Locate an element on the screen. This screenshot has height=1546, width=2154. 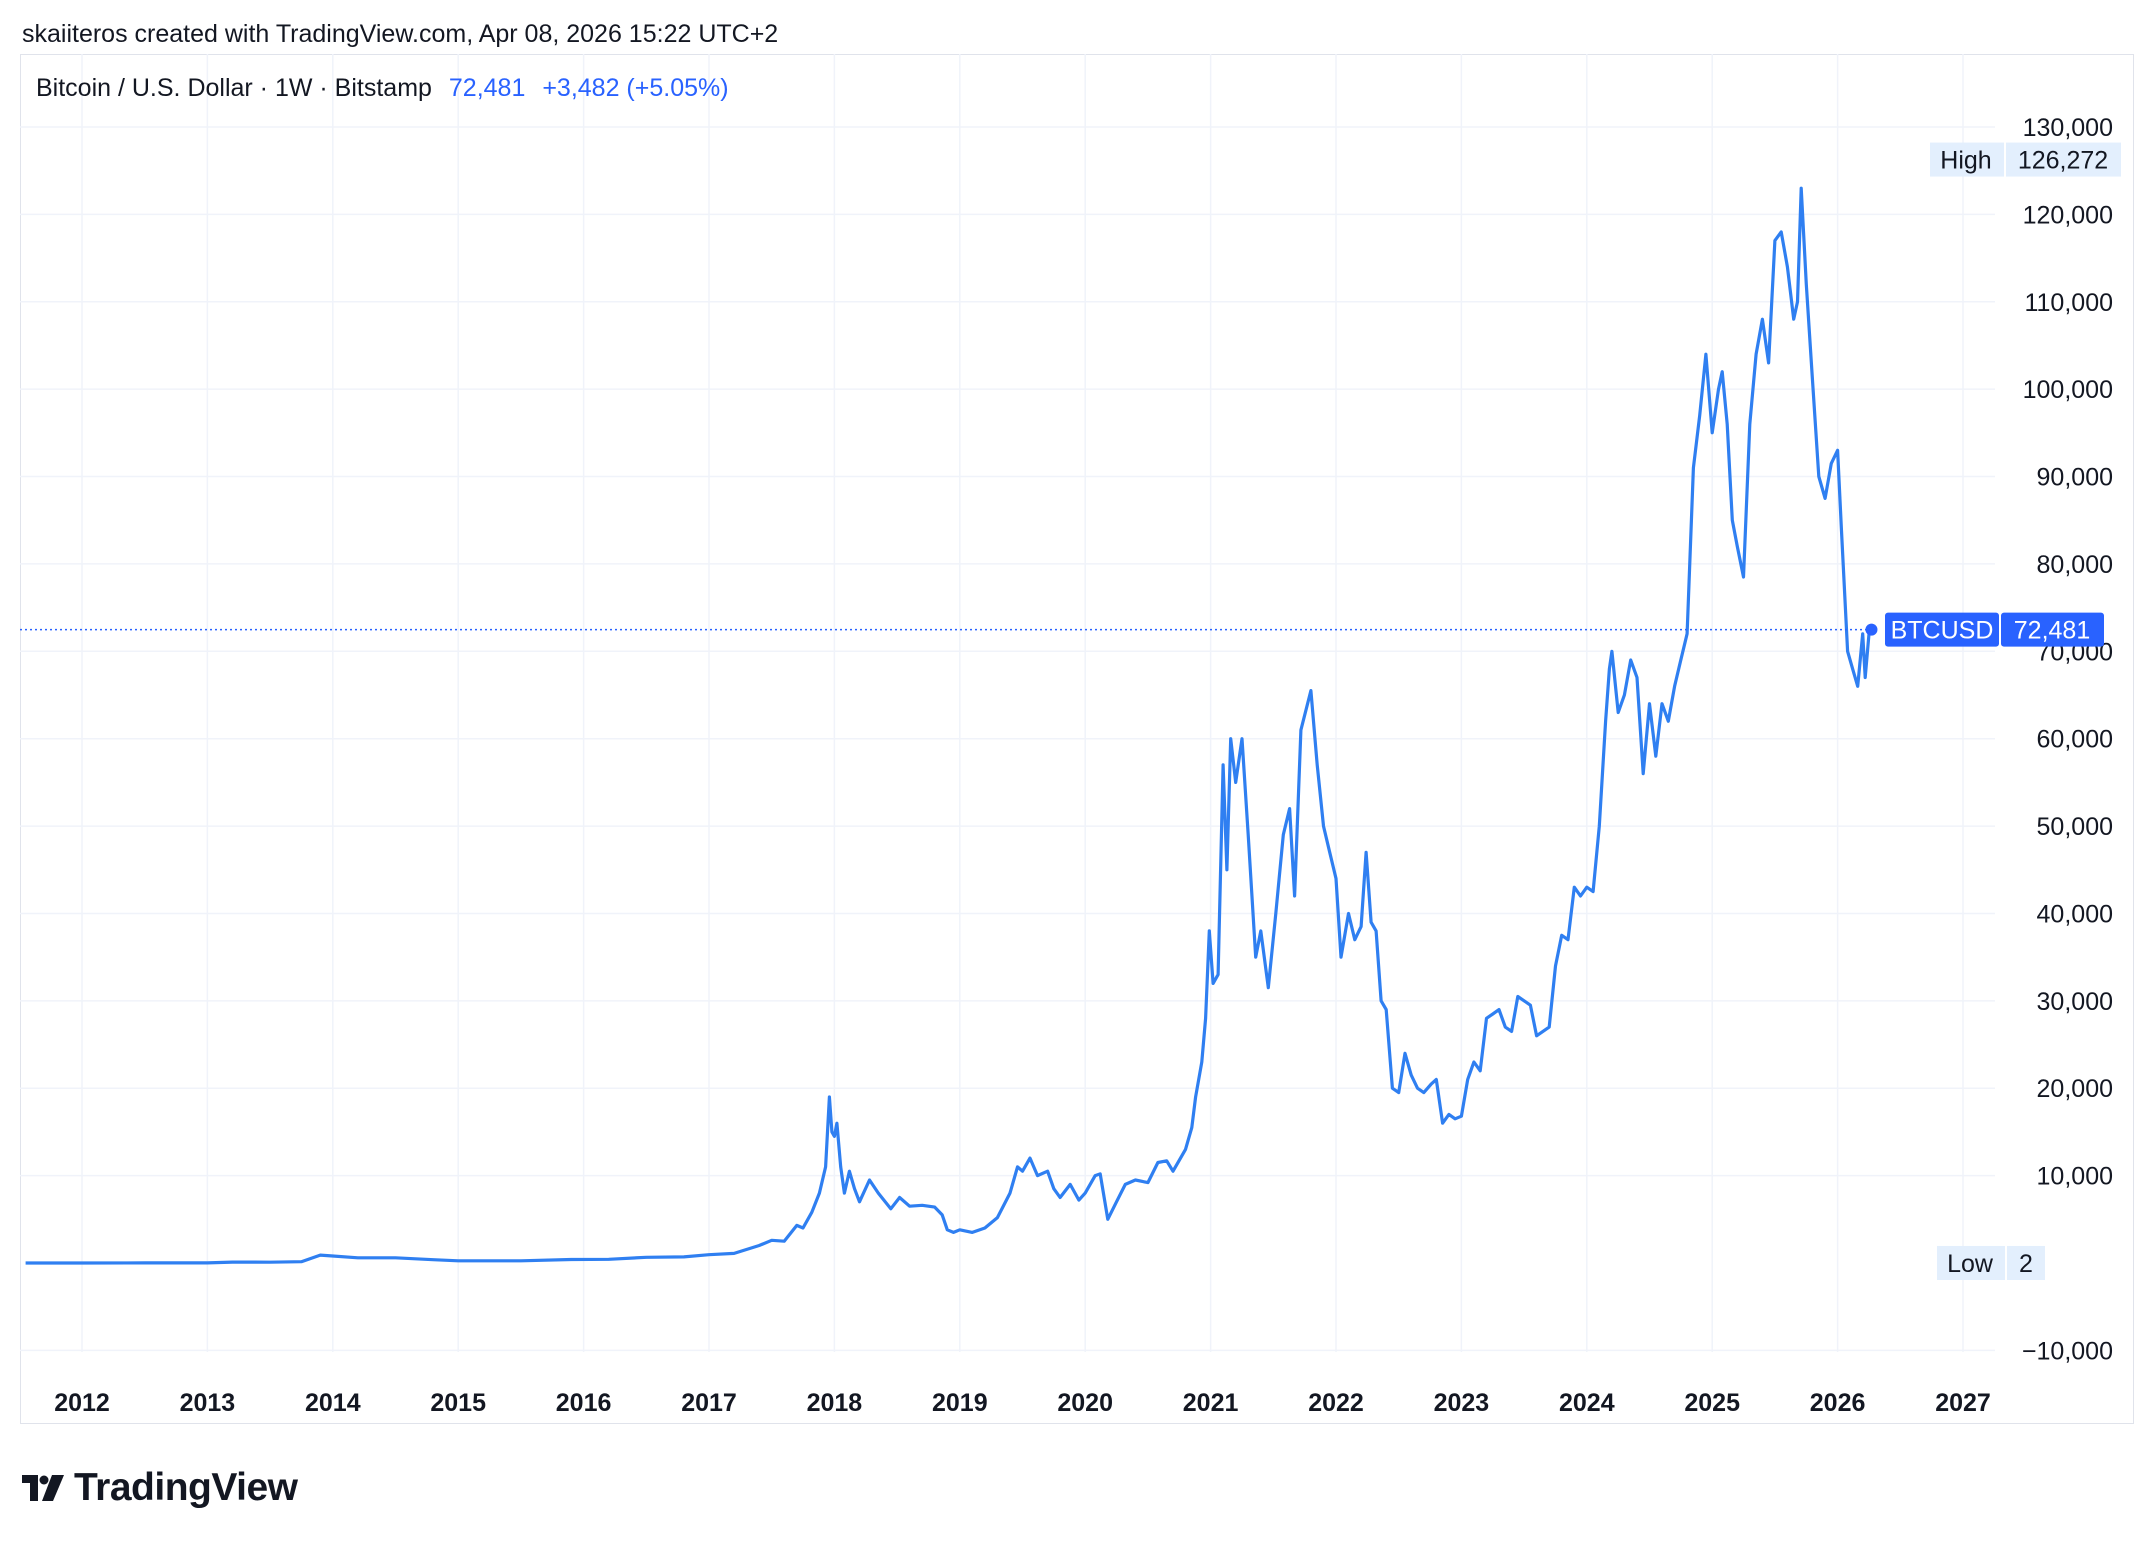
symbol-tag-bg is located at coordinates (1942, 629).